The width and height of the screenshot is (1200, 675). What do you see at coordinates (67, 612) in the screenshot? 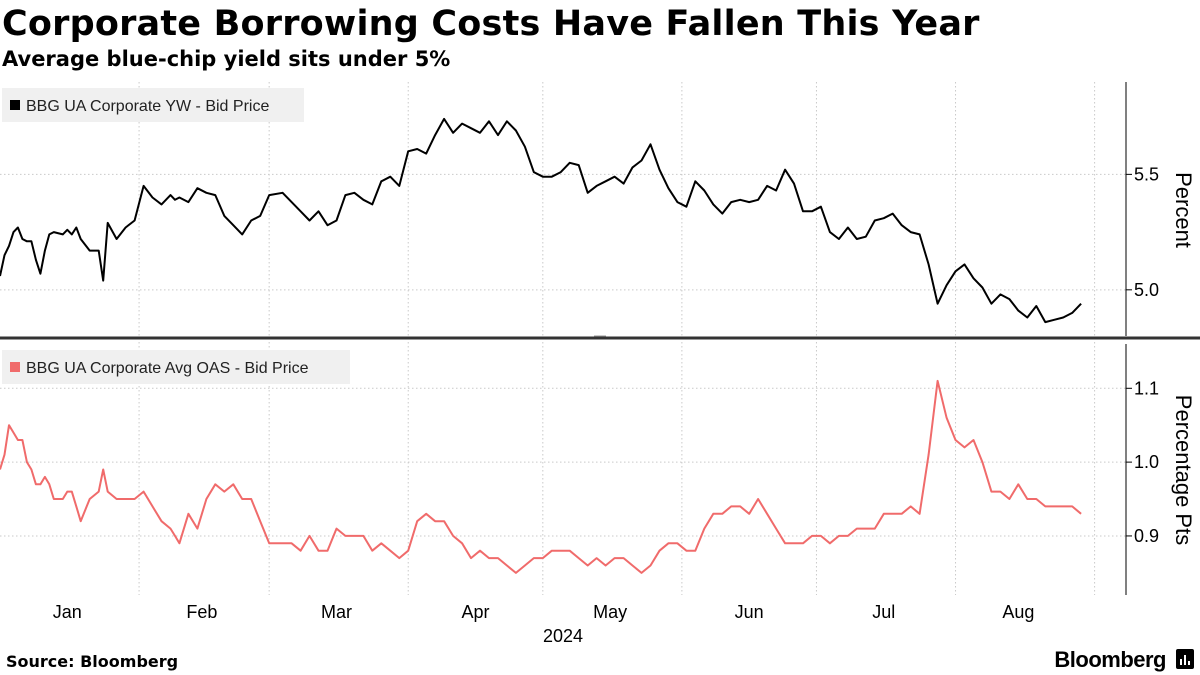
I see `x-tick-label-jan: Jan` at bounding box center [67, 612].